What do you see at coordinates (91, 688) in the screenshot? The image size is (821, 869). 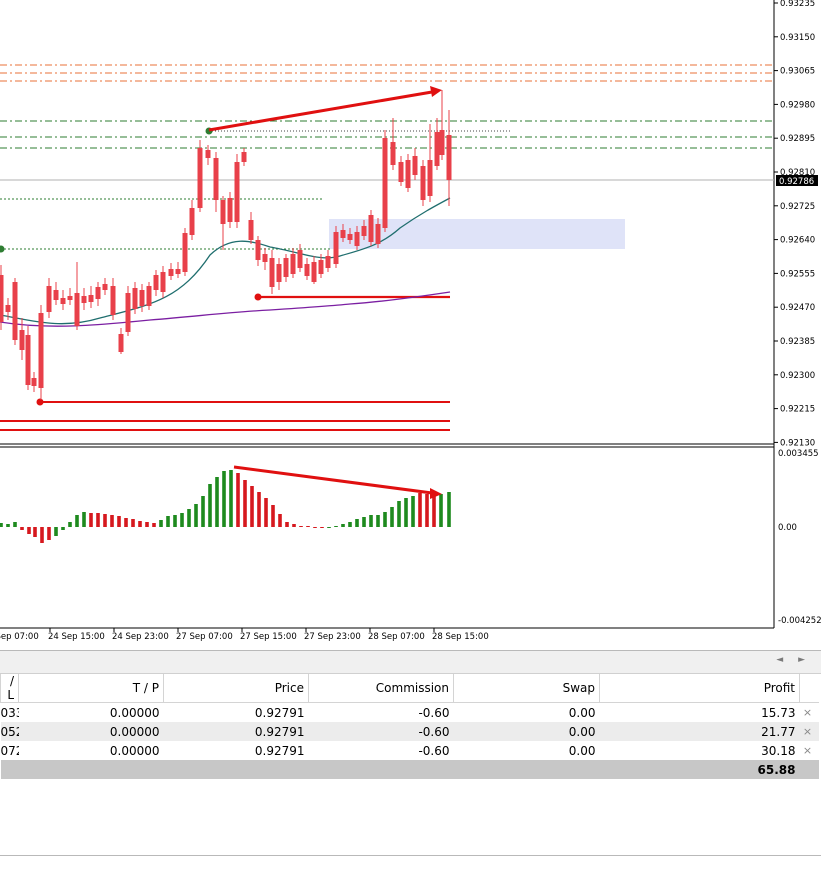 I see `column-header-tp: T / P` at bounding box center [91, 688].